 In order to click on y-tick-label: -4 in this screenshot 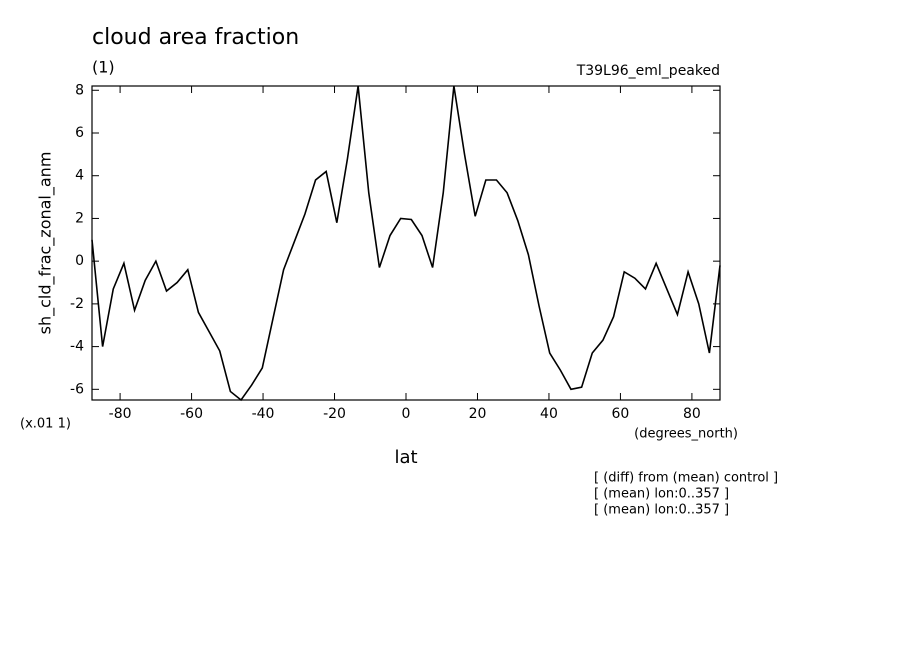, I will do `click(77, 347)`.